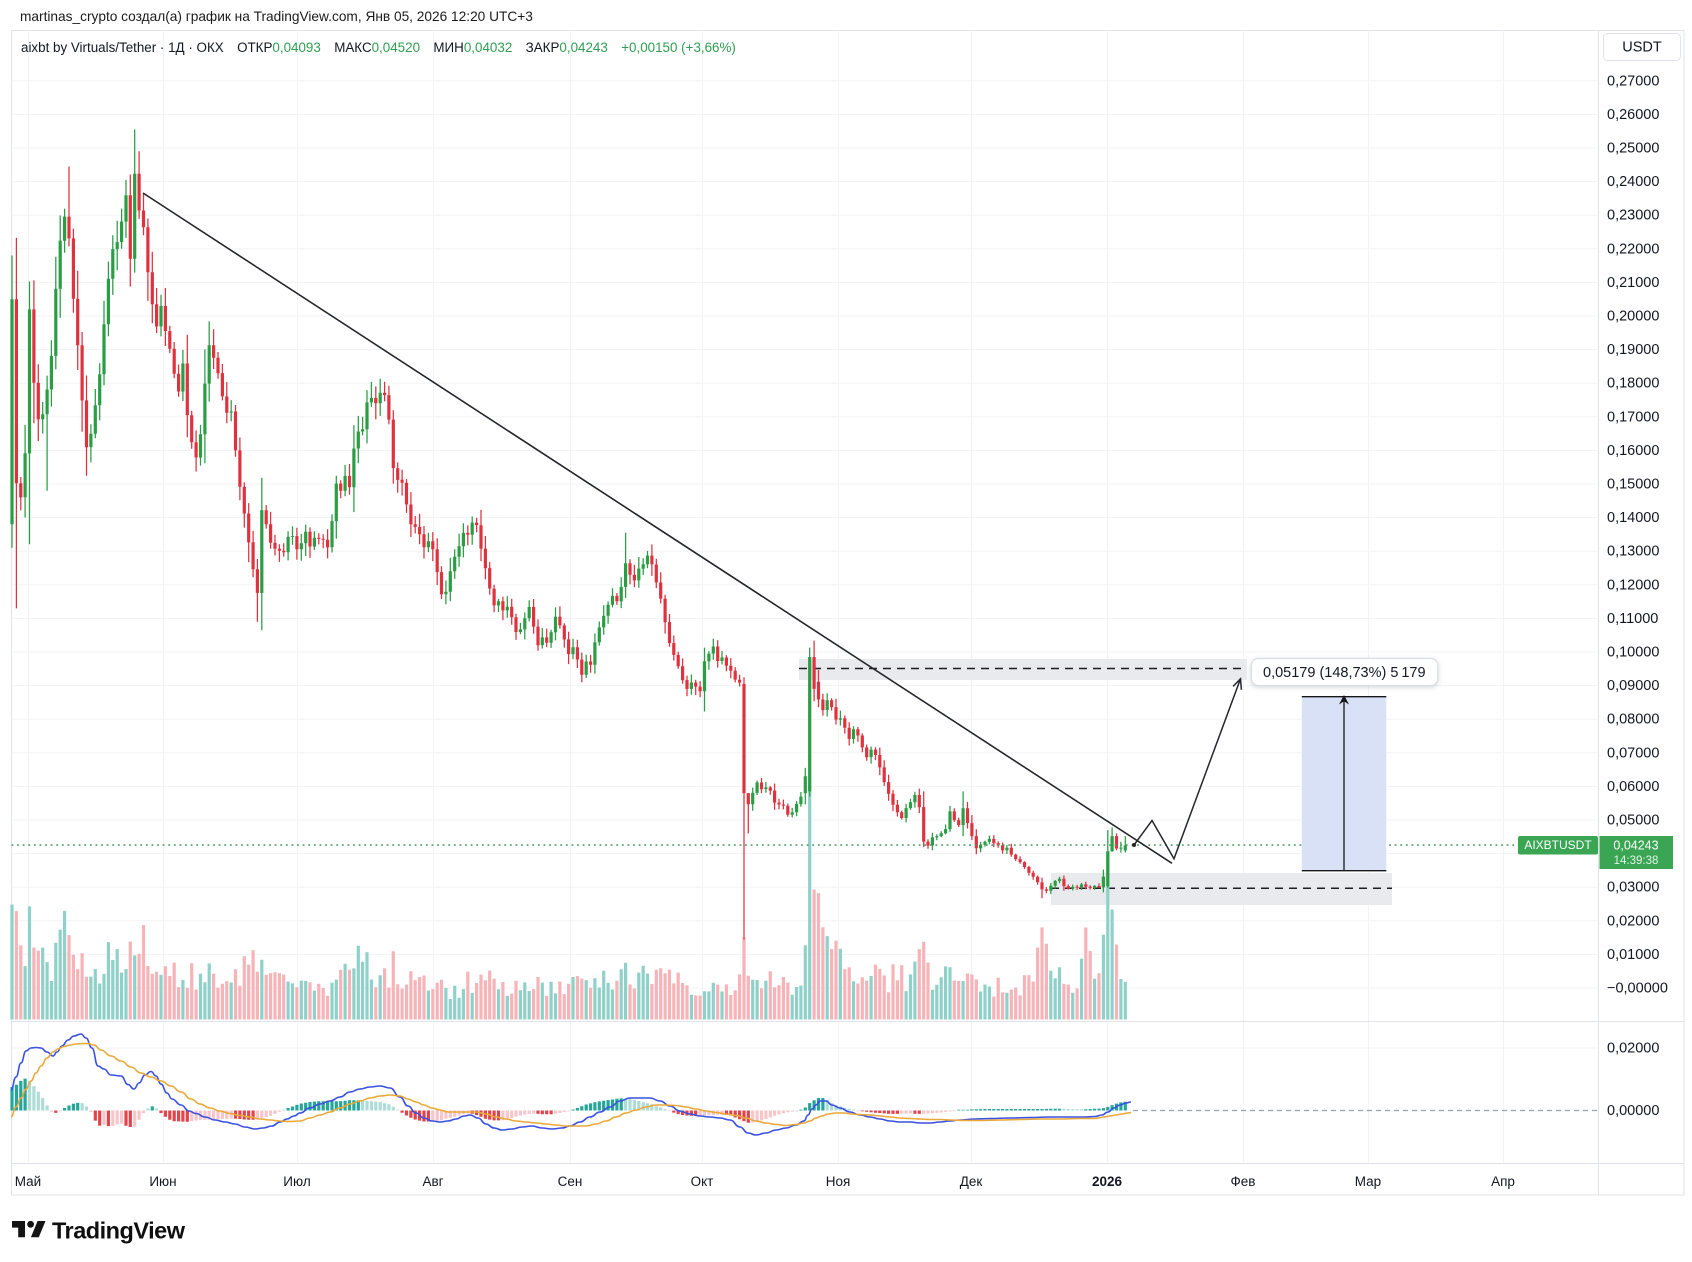 Image resolution: width=1692 pixels, height=1262 pixels. What do you see at coordinates (702, 1181) in the screenshot?
I see `svg-text: Окт` at bounding box center [702, 1181].